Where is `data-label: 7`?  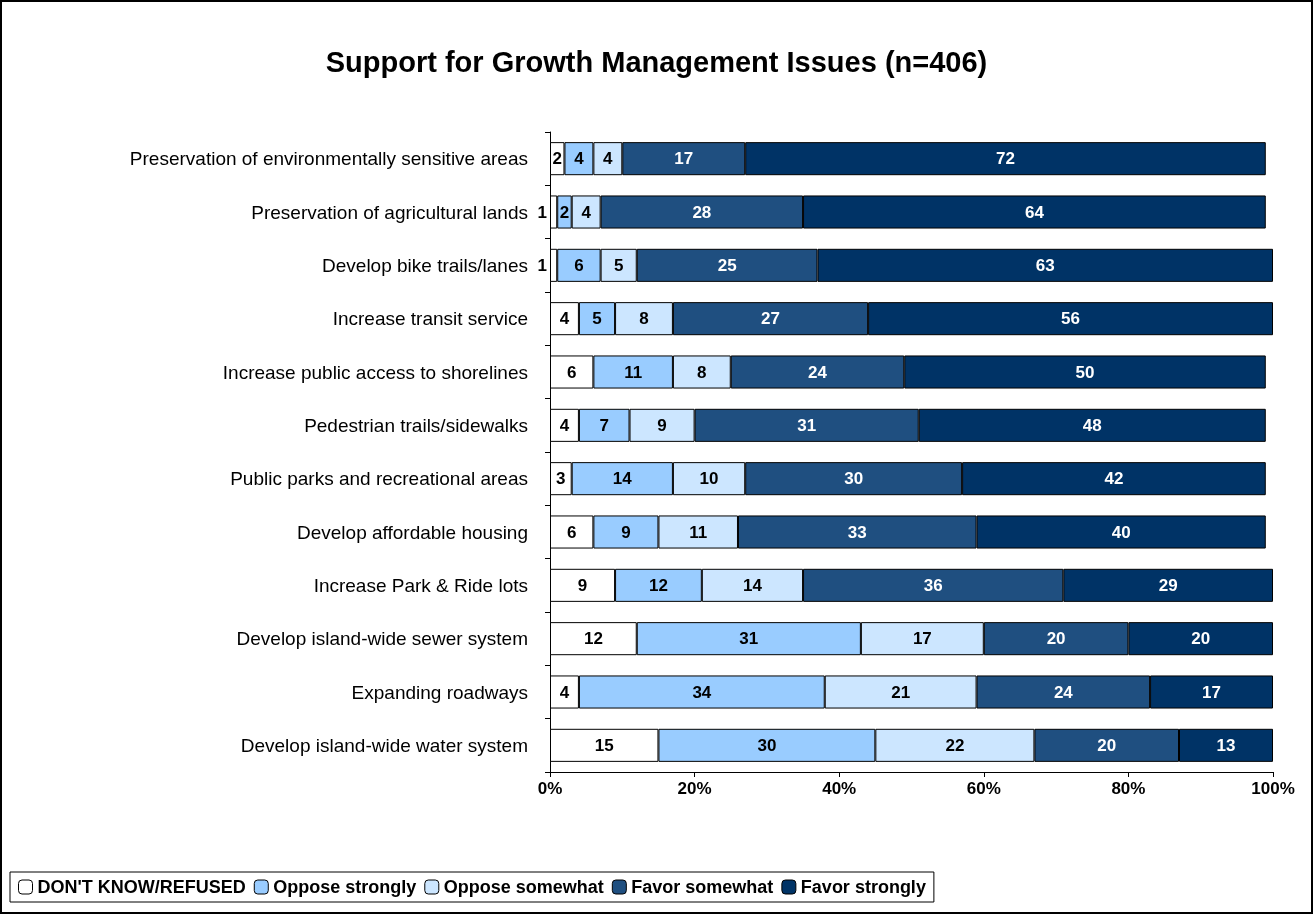
data-label: 7 is located at coordinates (604, 425).